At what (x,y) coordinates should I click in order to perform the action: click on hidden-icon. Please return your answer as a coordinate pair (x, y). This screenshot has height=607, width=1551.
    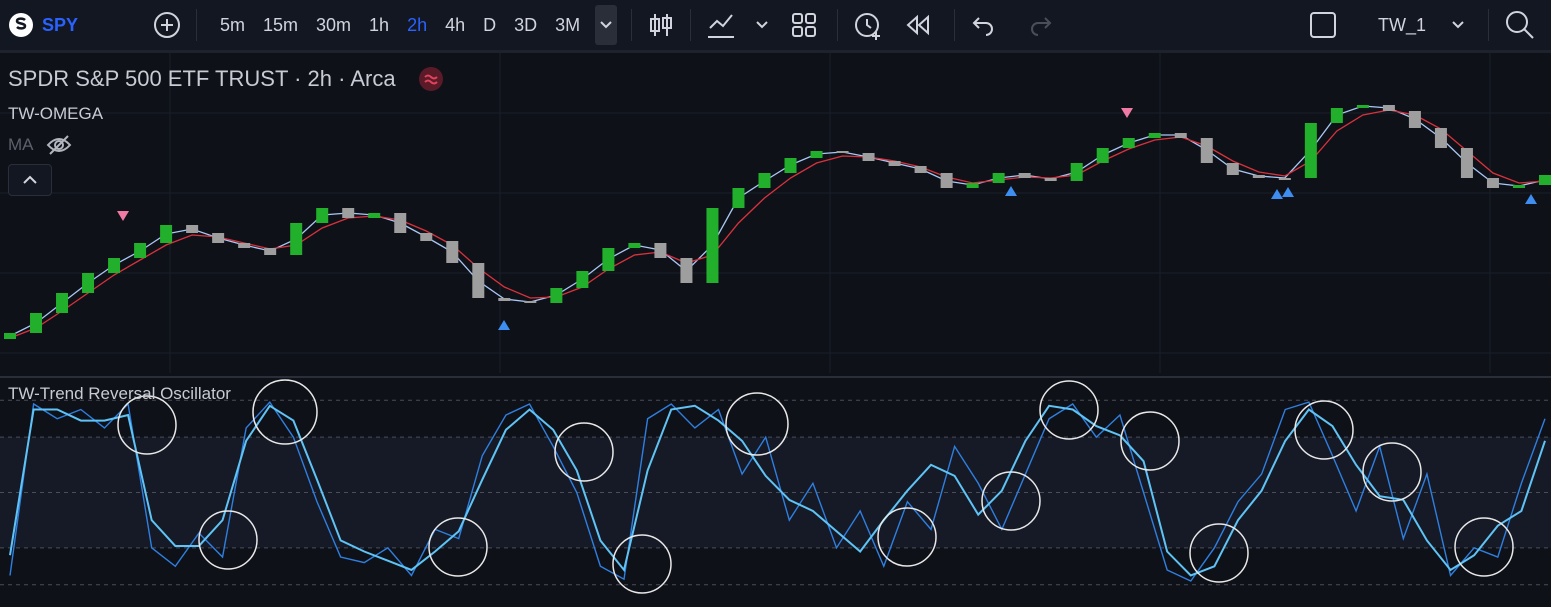
    Looking at the image, I should click on (59, 145).